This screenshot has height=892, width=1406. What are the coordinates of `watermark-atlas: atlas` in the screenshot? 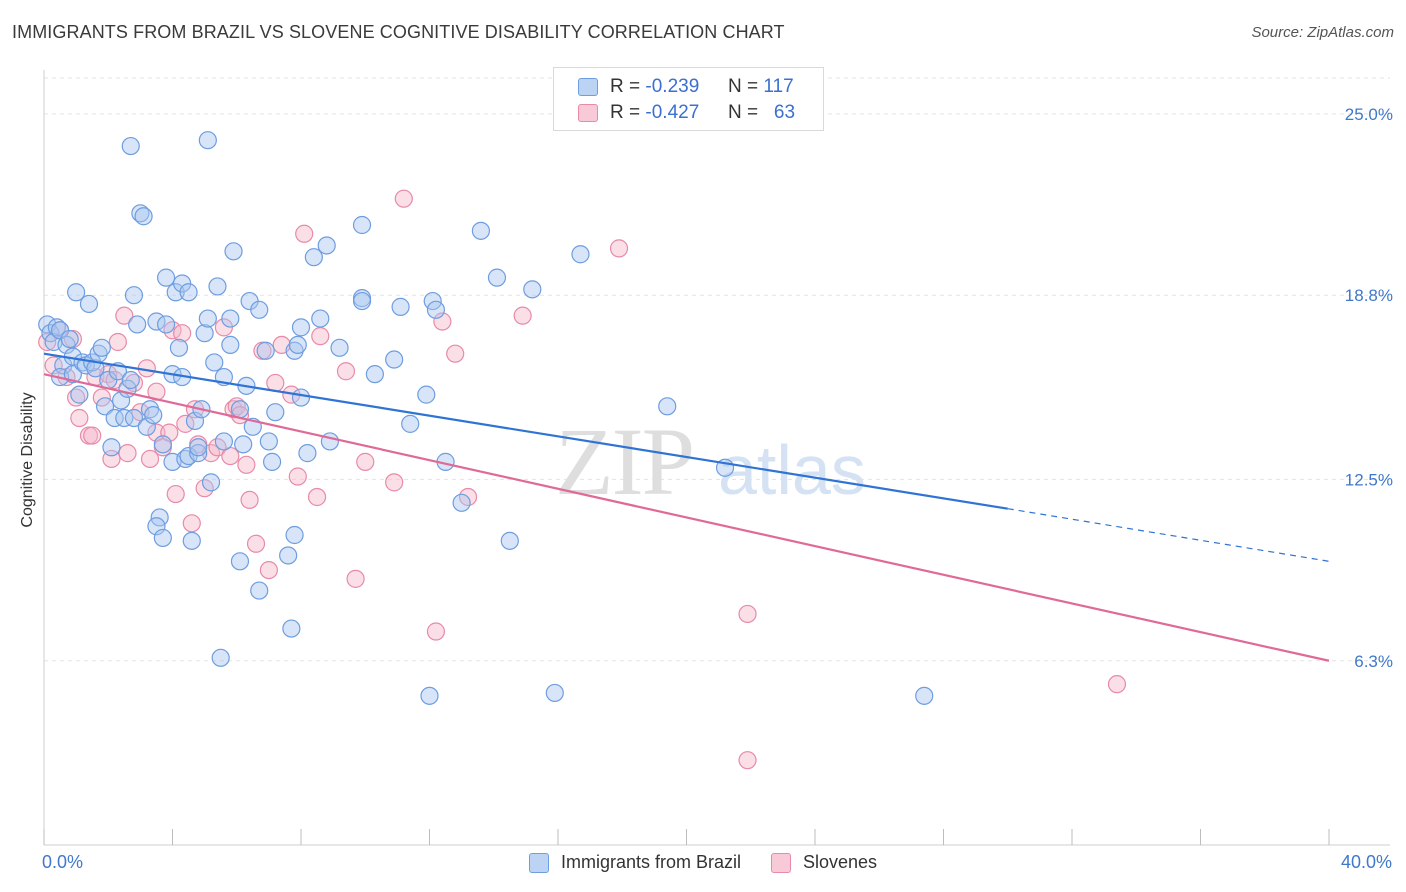 It's located at (792, 470).